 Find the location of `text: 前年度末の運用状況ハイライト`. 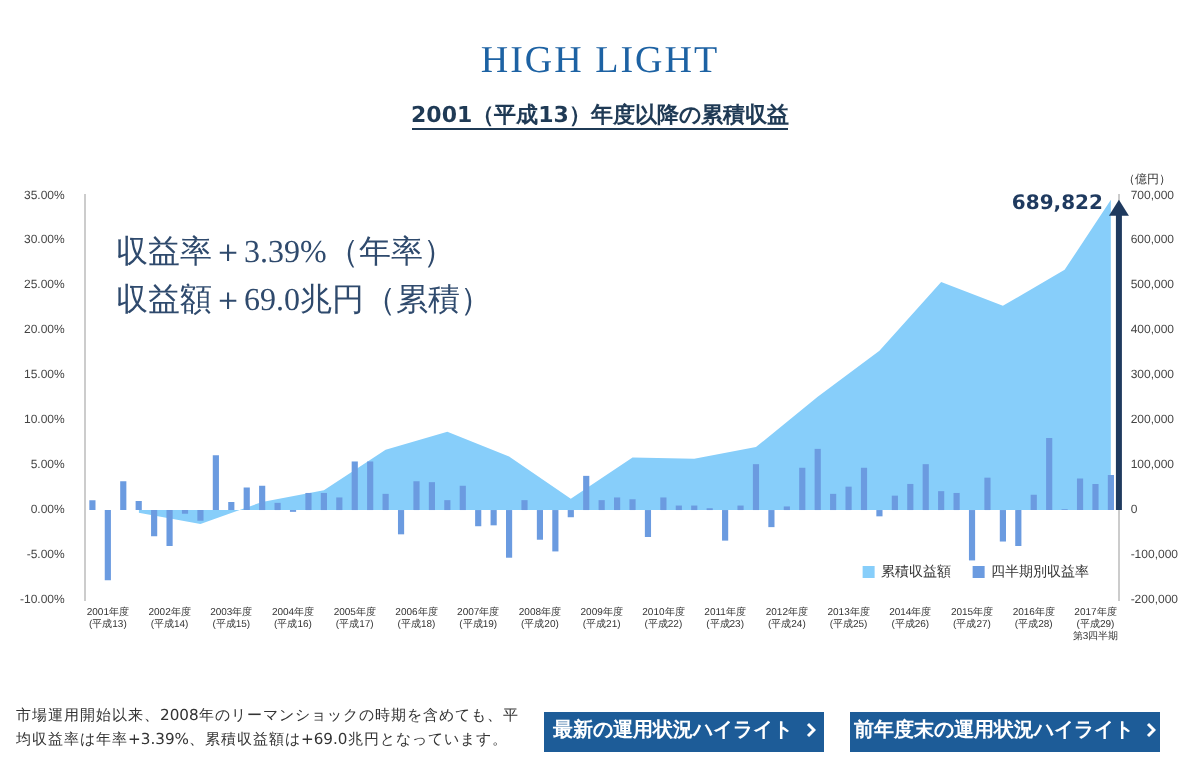

text: 前年度末の運用状況ハイライト is located at coordinates (1005, 732).